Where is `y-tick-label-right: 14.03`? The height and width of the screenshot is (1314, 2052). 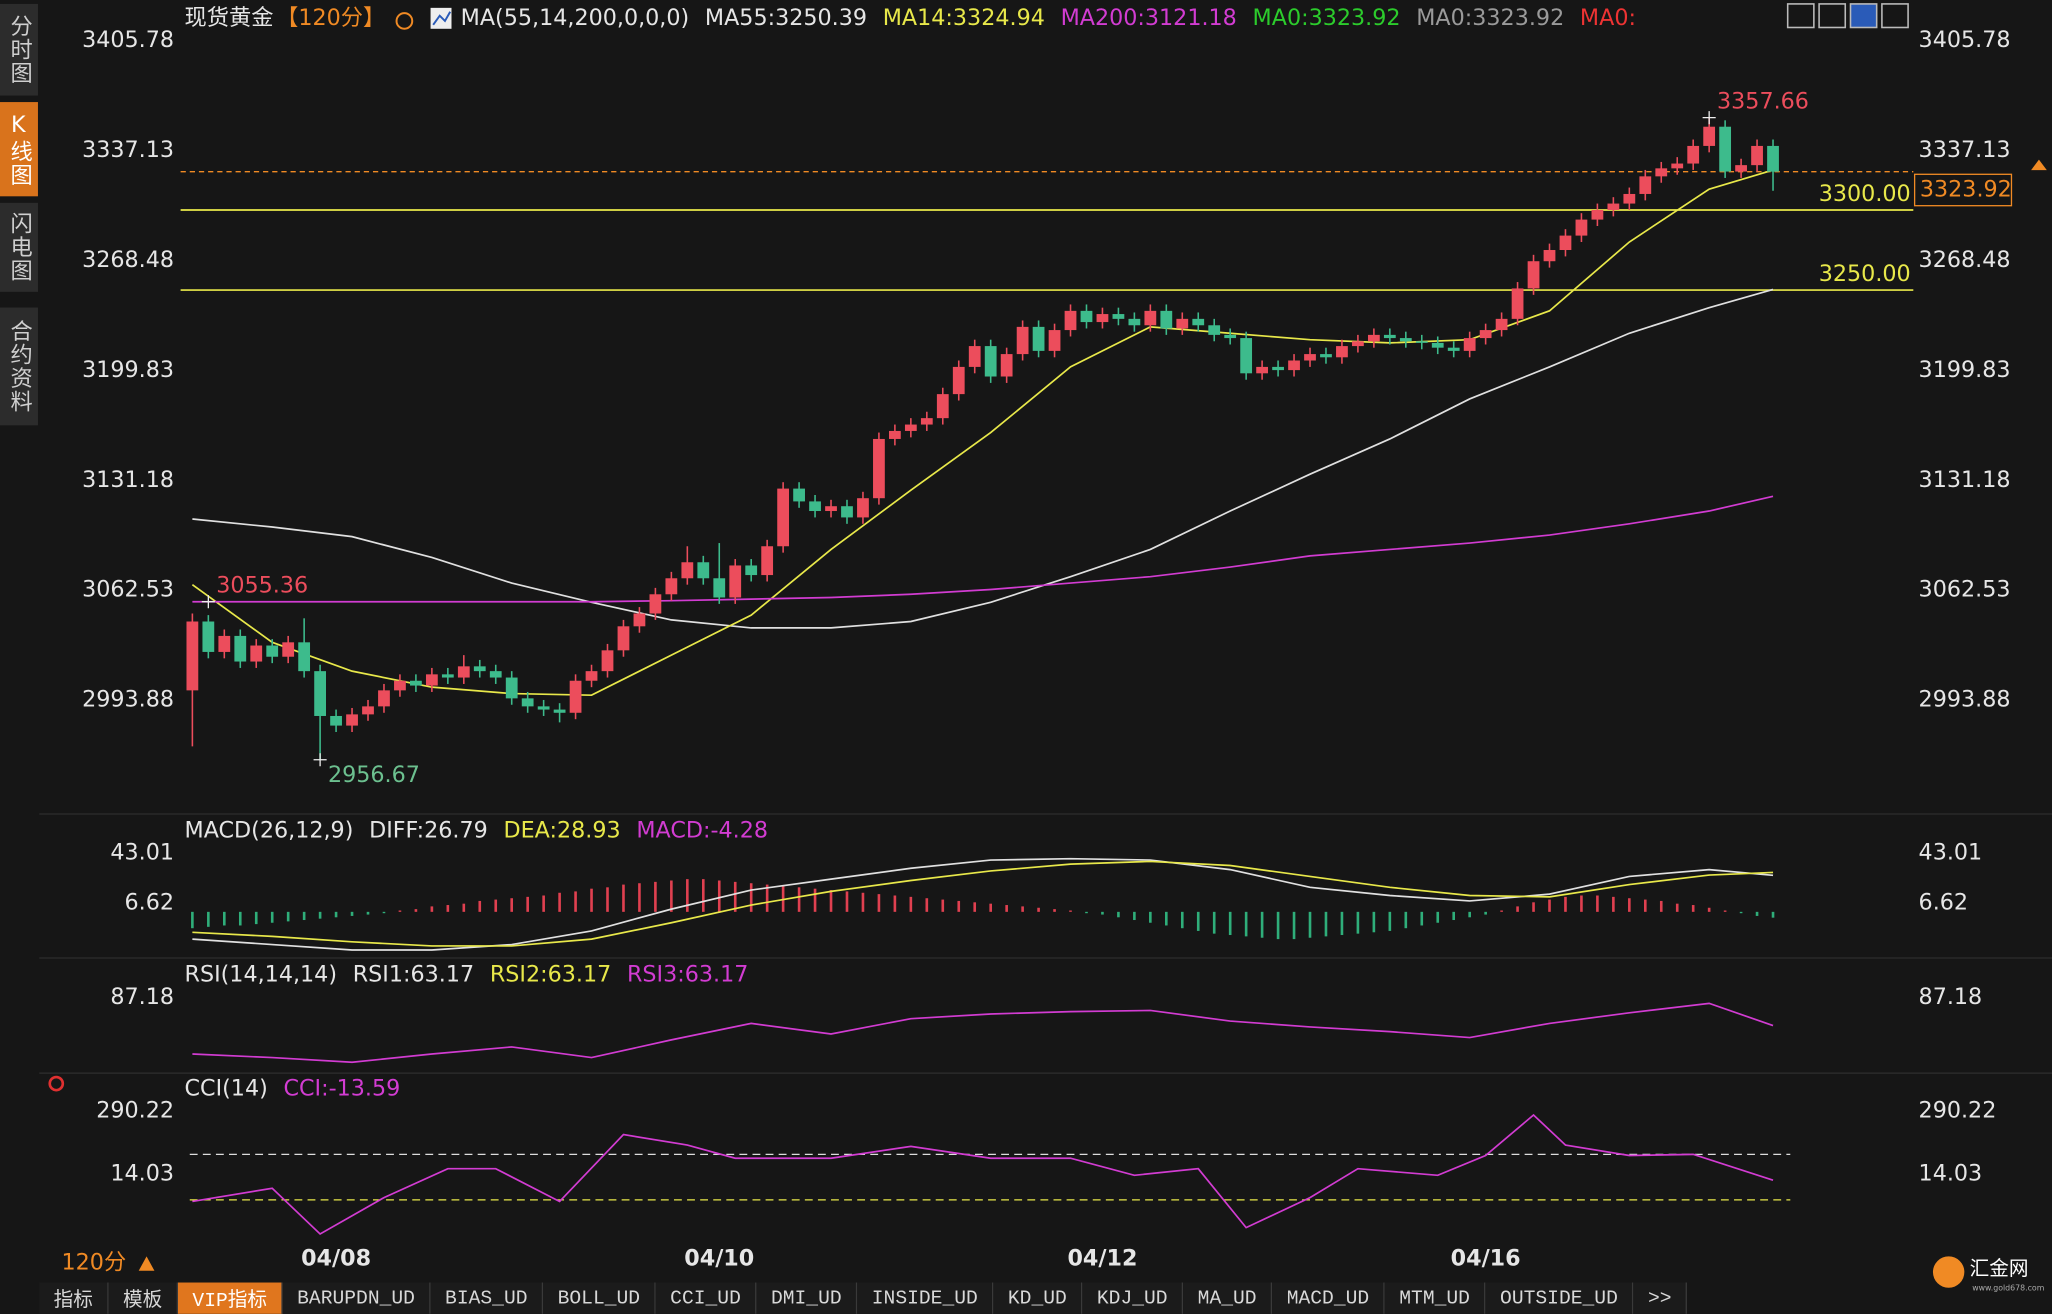 y-tick-label-right: 14.03 is located at coordinates (1951, 1173).